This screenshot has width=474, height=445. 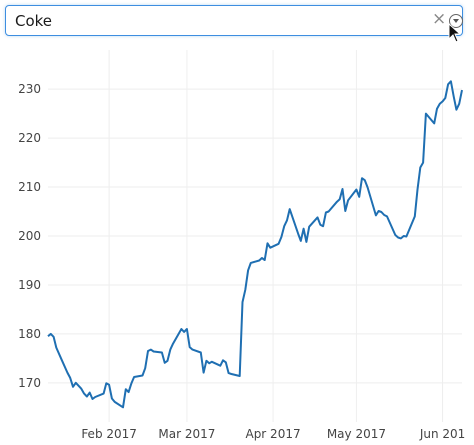 What do you see at coordinates (234, 20) in the screenshot?
I see `search-select: Coke ×` at bounding box center [234, 20].